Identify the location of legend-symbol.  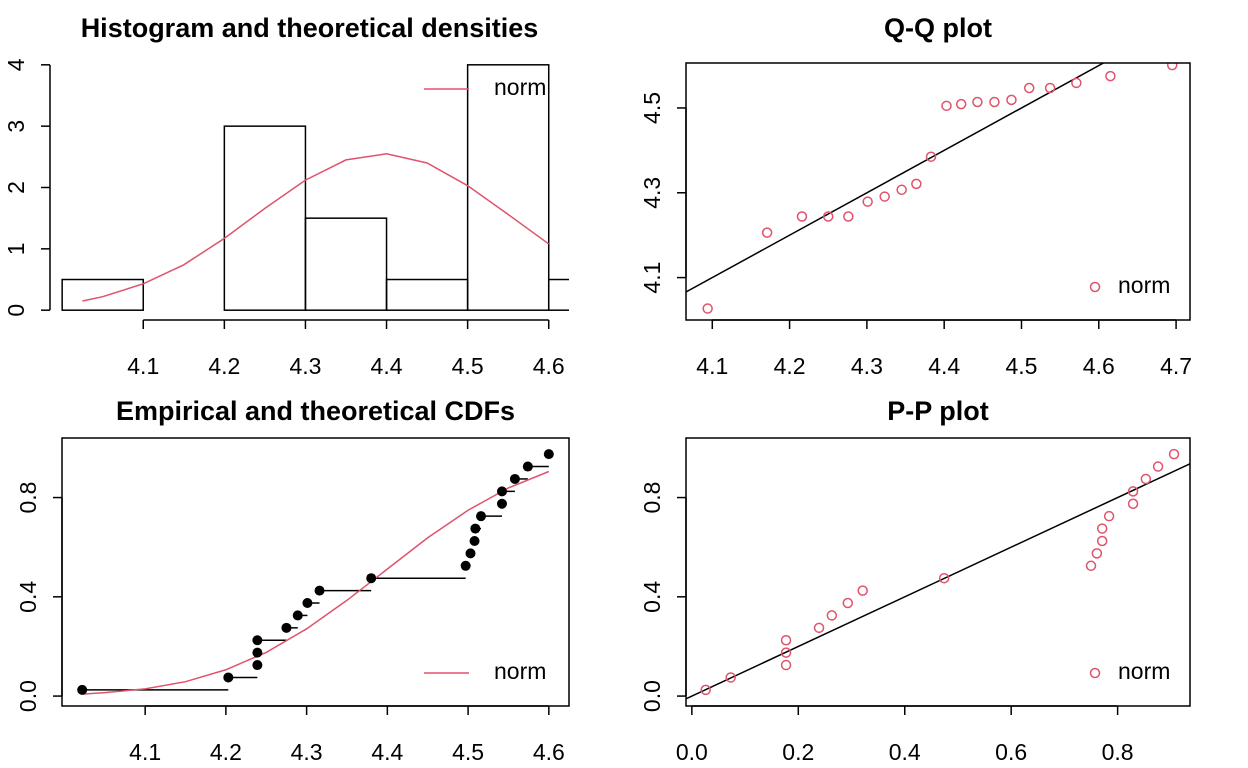
(1095, 287).